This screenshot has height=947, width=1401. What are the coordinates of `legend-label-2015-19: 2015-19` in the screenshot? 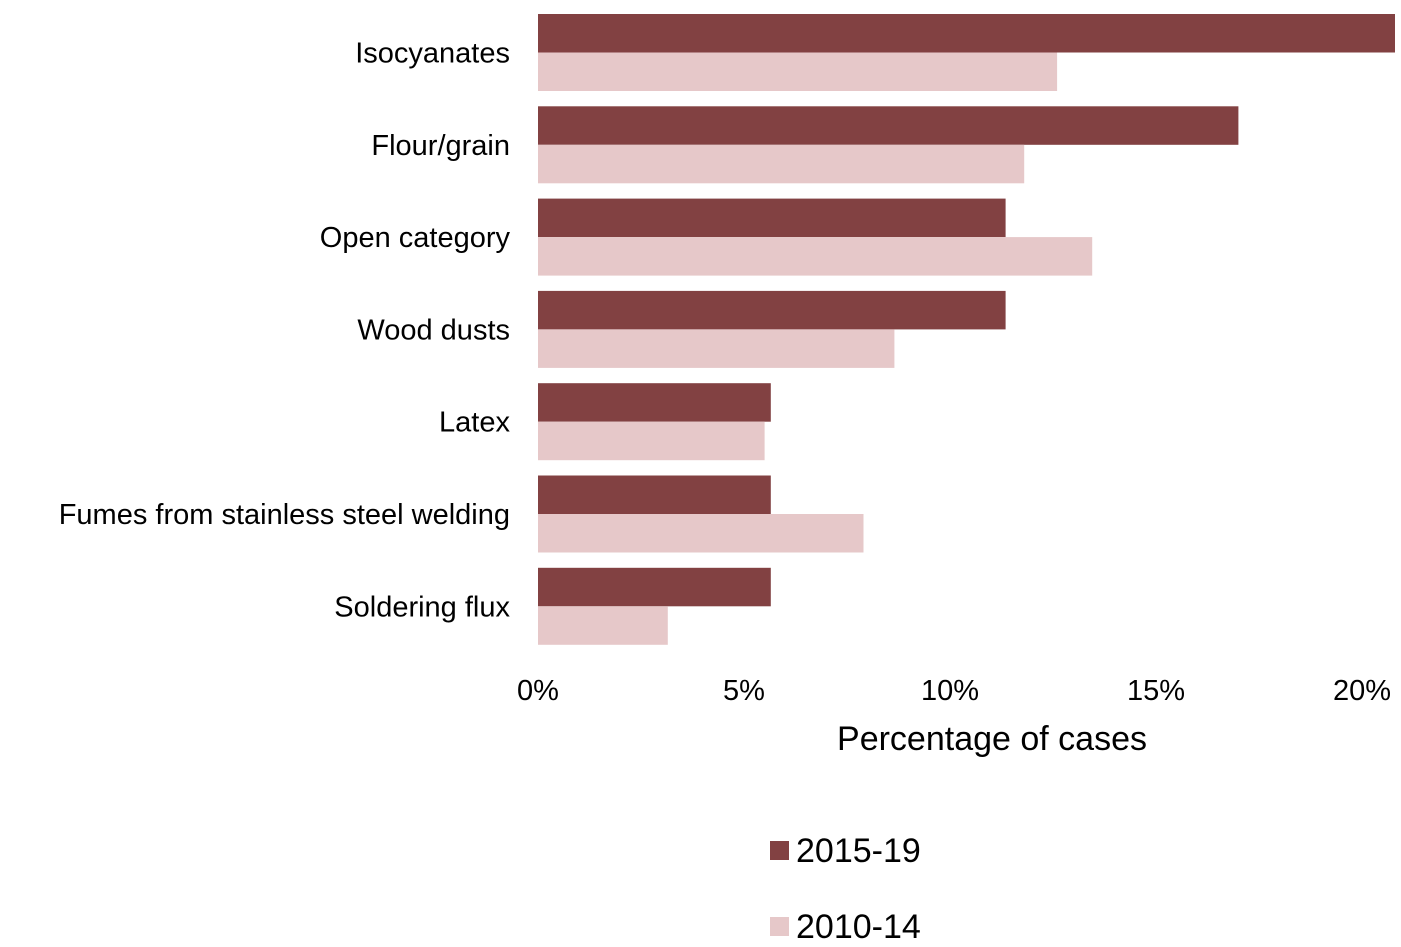 It's located at (858, 851).